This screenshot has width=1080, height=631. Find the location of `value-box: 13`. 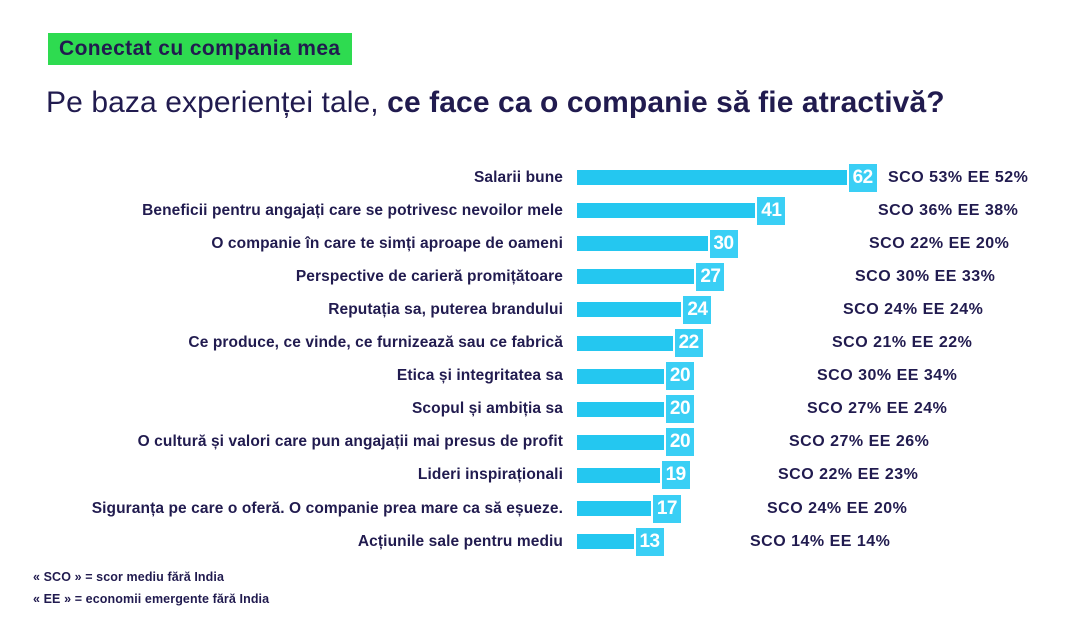

value-box: 13 is located at coordinates (649, 541).